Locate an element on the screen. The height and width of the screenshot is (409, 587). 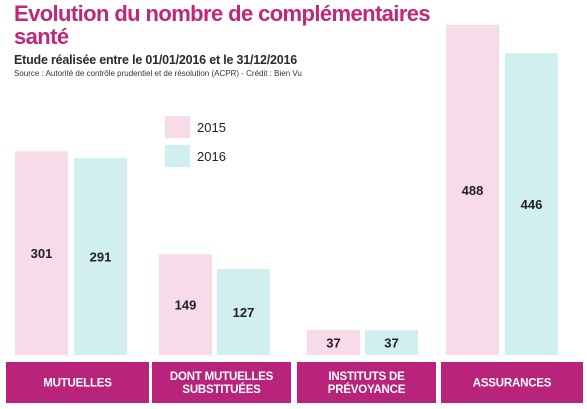
legend-swatch-2015 is located at coordinates (177, 127).